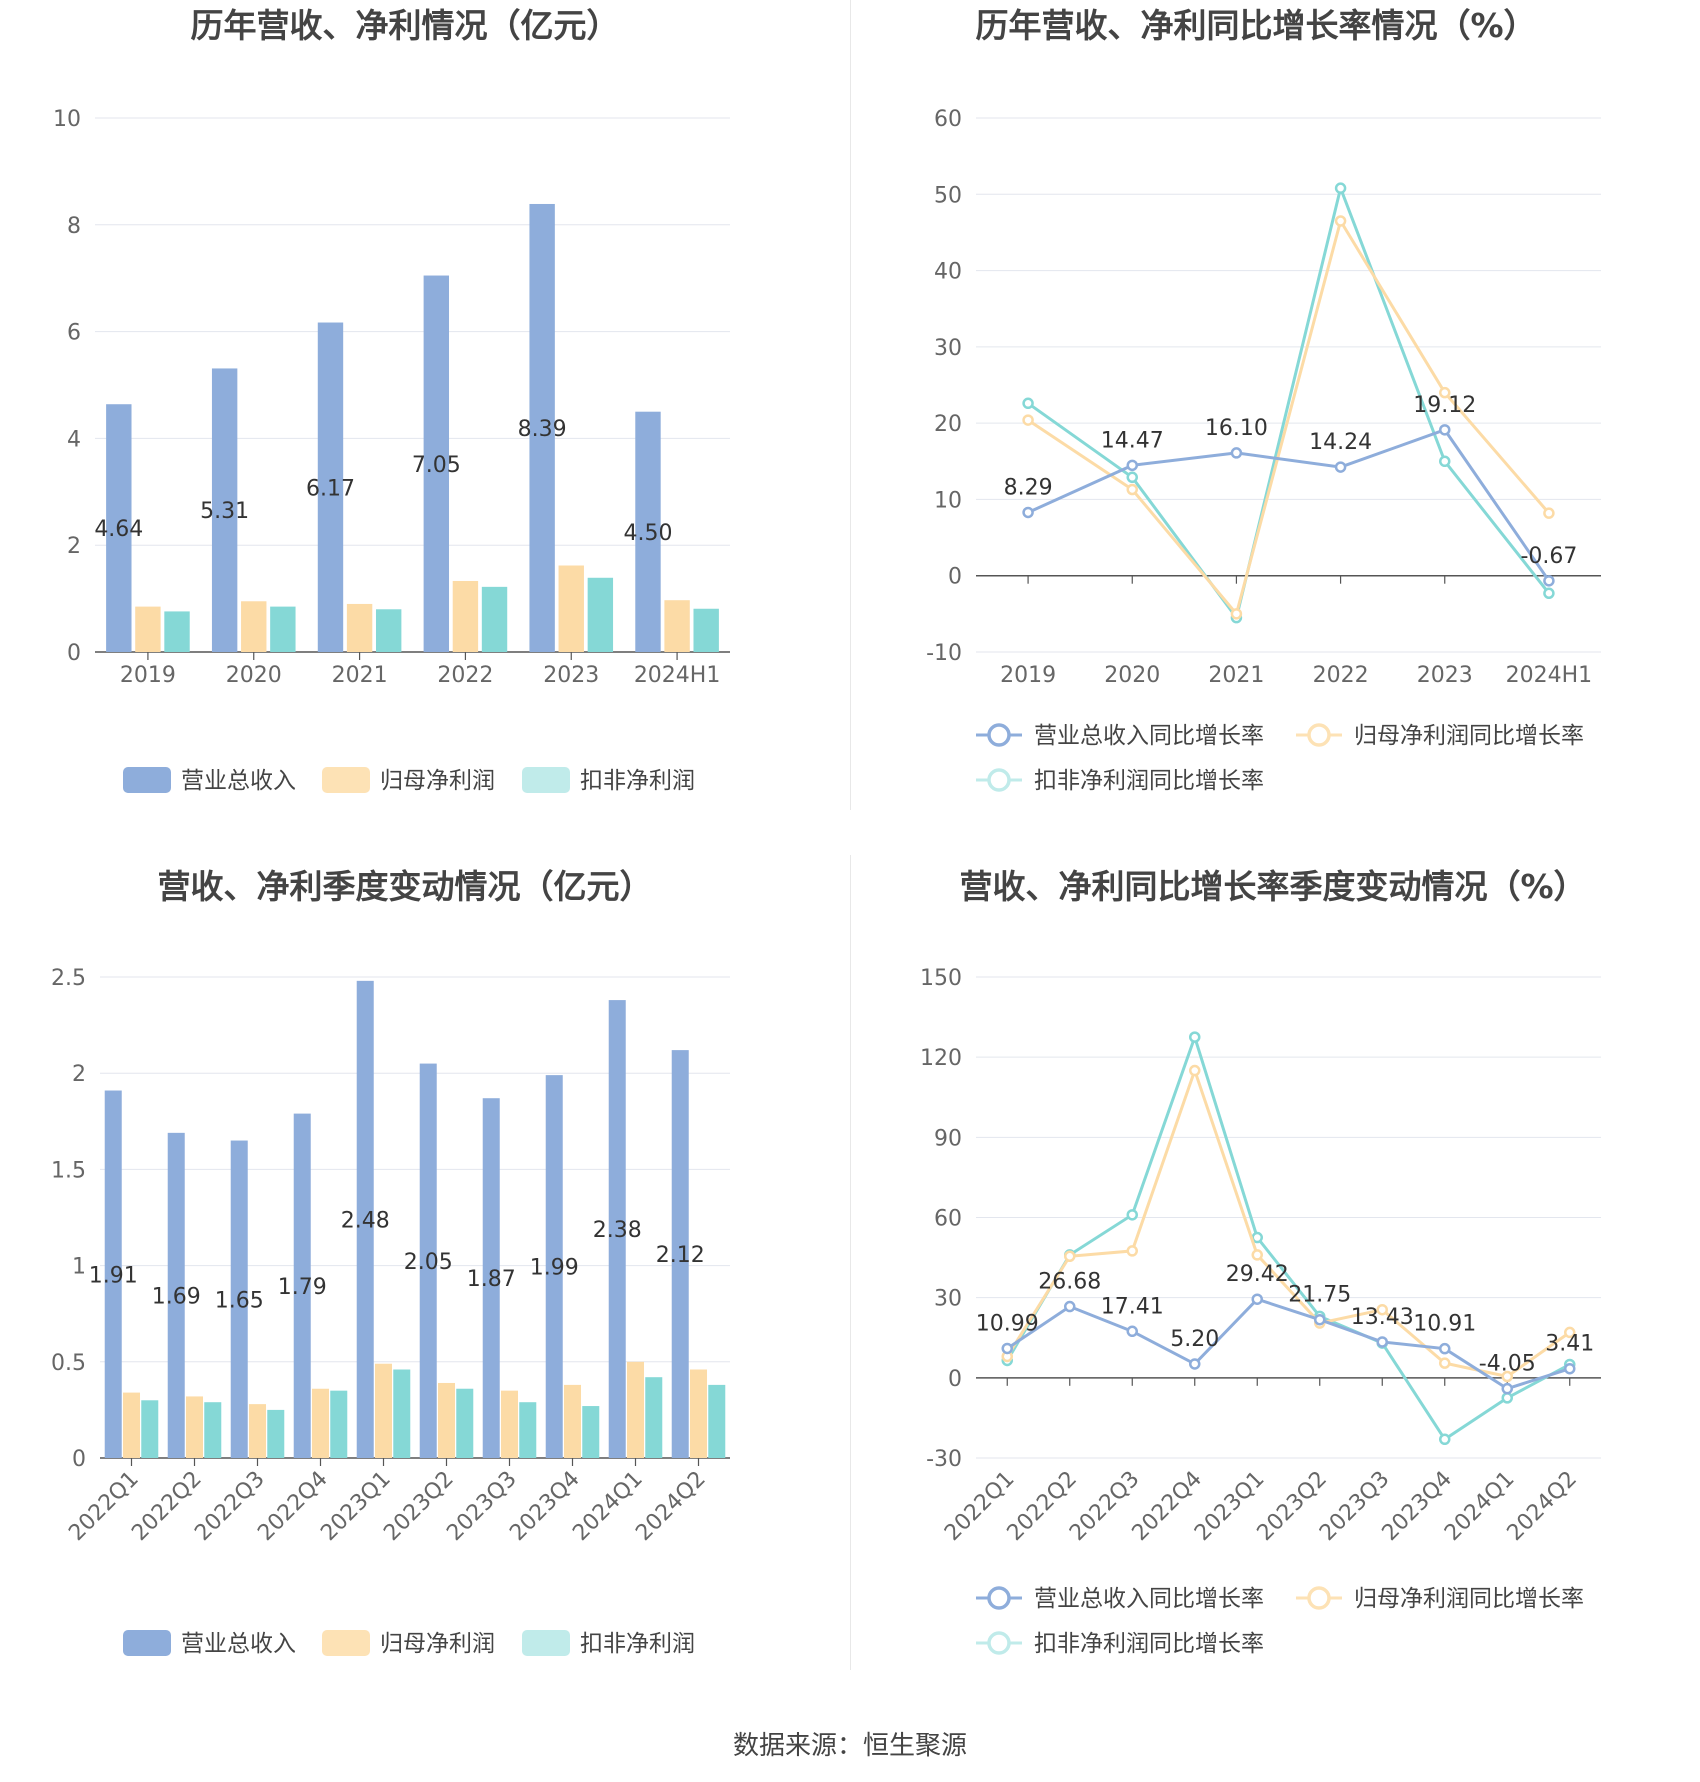 The image size is (1700, 1782). I want to click on data-label: 7.05, so click(436, 465).